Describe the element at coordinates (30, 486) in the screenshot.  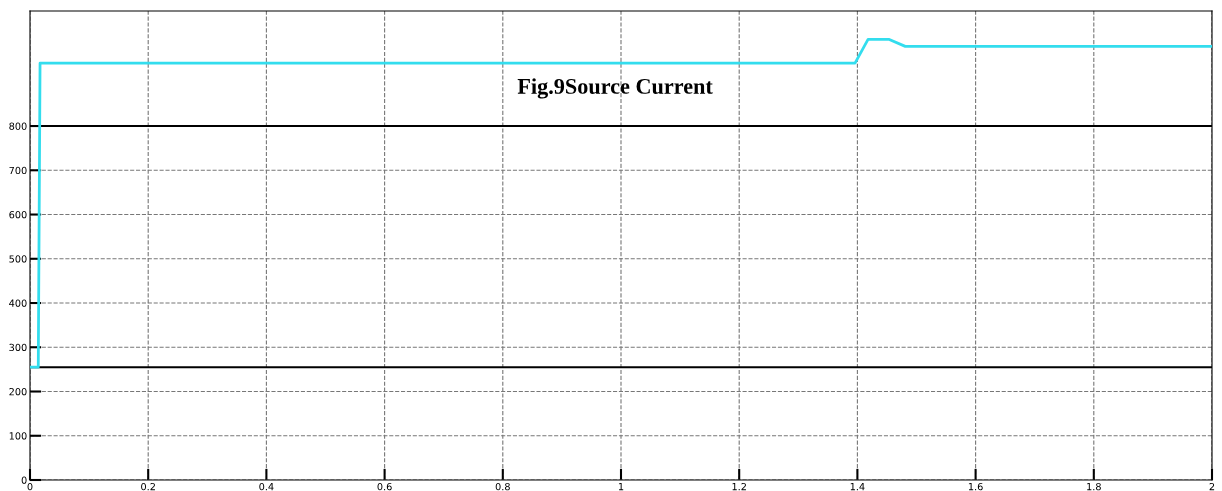
I see `x-tick-label: 0` at that location.